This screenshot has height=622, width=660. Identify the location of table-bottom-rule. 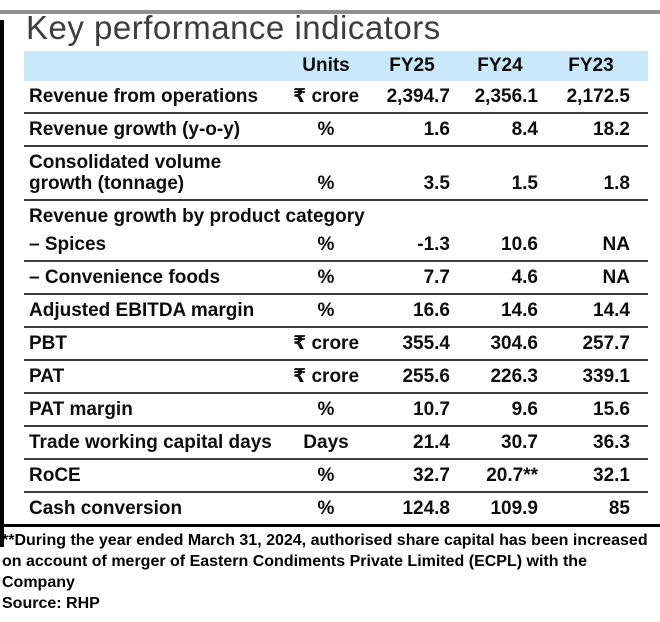
(330, 525).